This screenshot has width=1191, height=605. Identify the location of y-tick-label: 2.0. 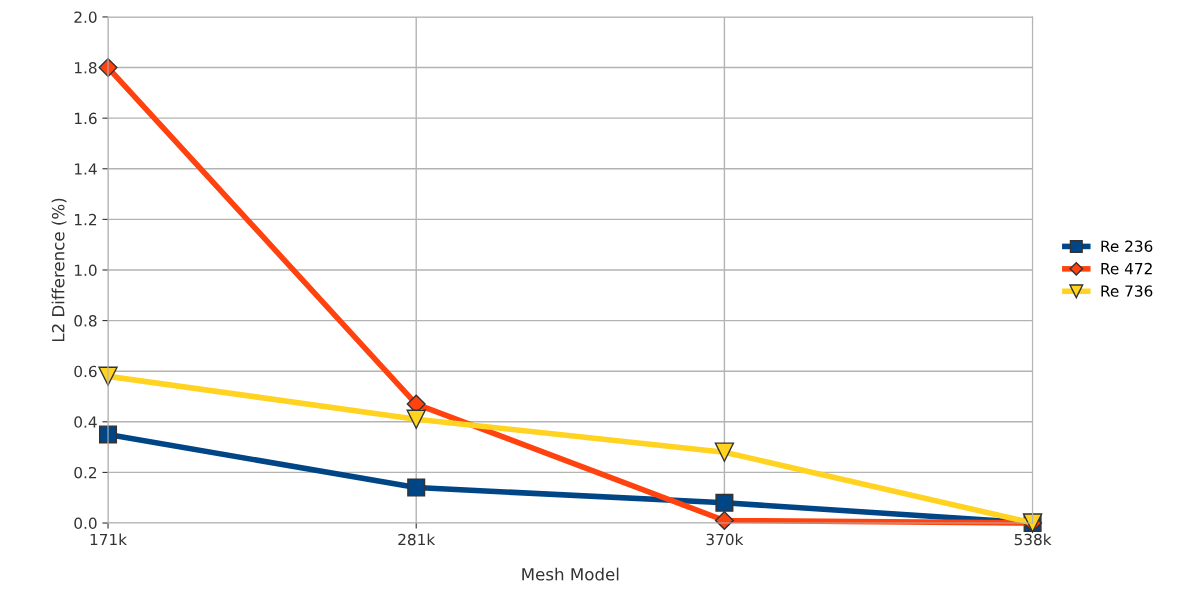
(85, 17).